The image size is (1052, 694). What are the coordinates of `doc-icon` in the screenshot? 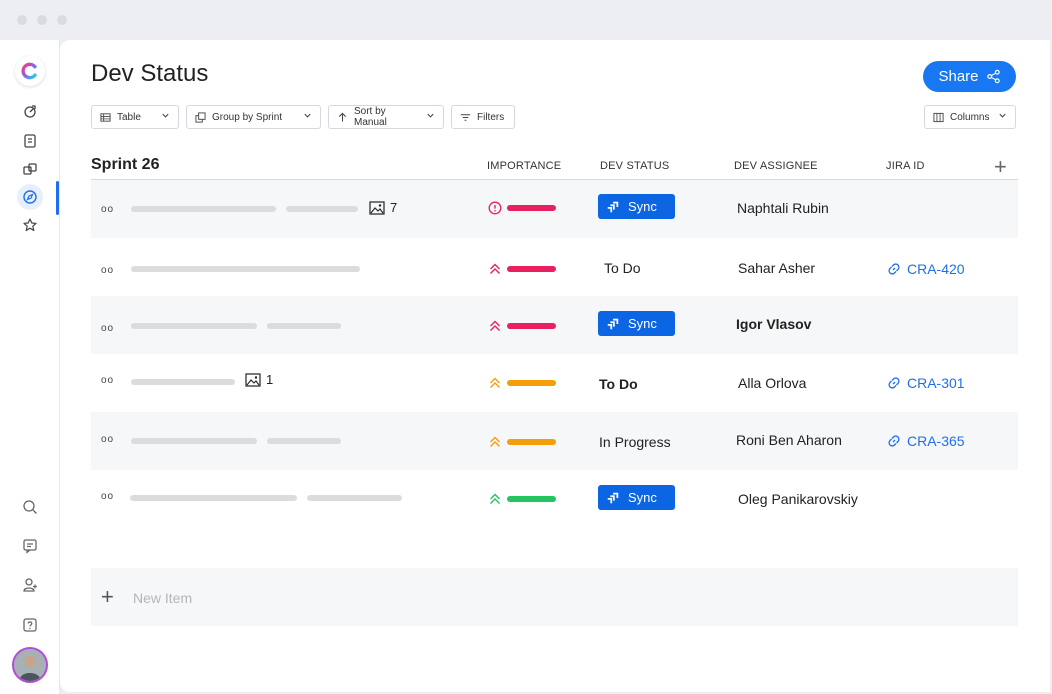 It's located at (30, 141).